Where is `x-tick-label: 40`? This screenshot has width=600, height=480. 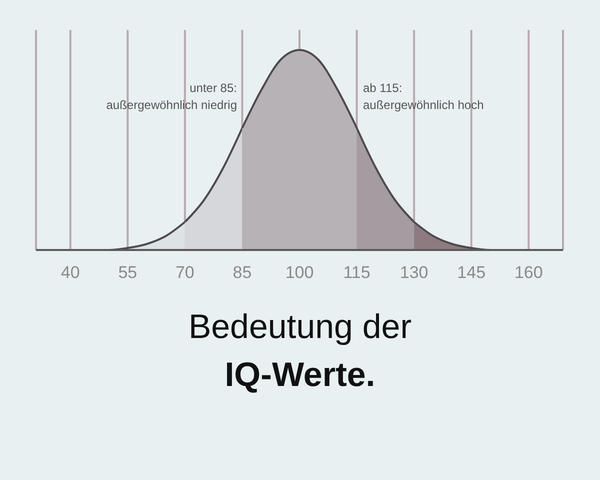
x-tick-label: 40 is located at coordinates (70, 272).